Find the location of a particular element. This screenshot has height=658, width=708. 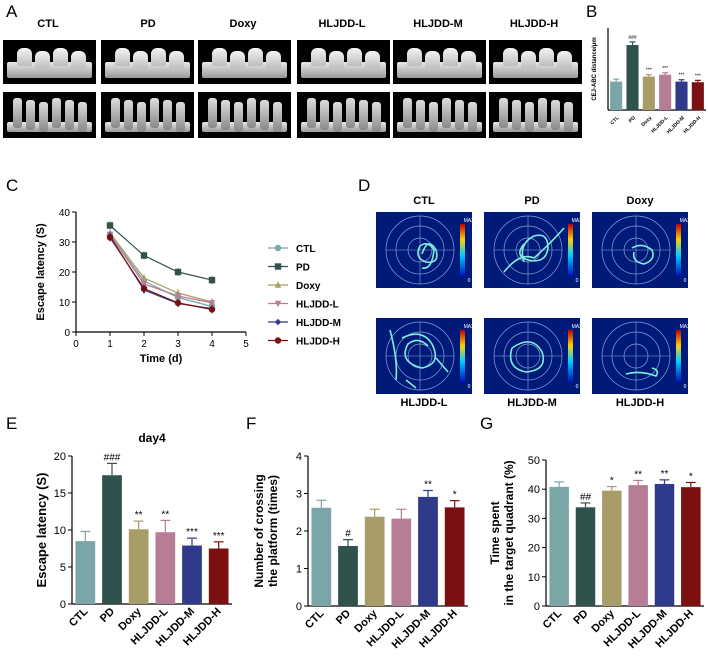

y-tick-label: 5 is located at coordinates (63, 568).